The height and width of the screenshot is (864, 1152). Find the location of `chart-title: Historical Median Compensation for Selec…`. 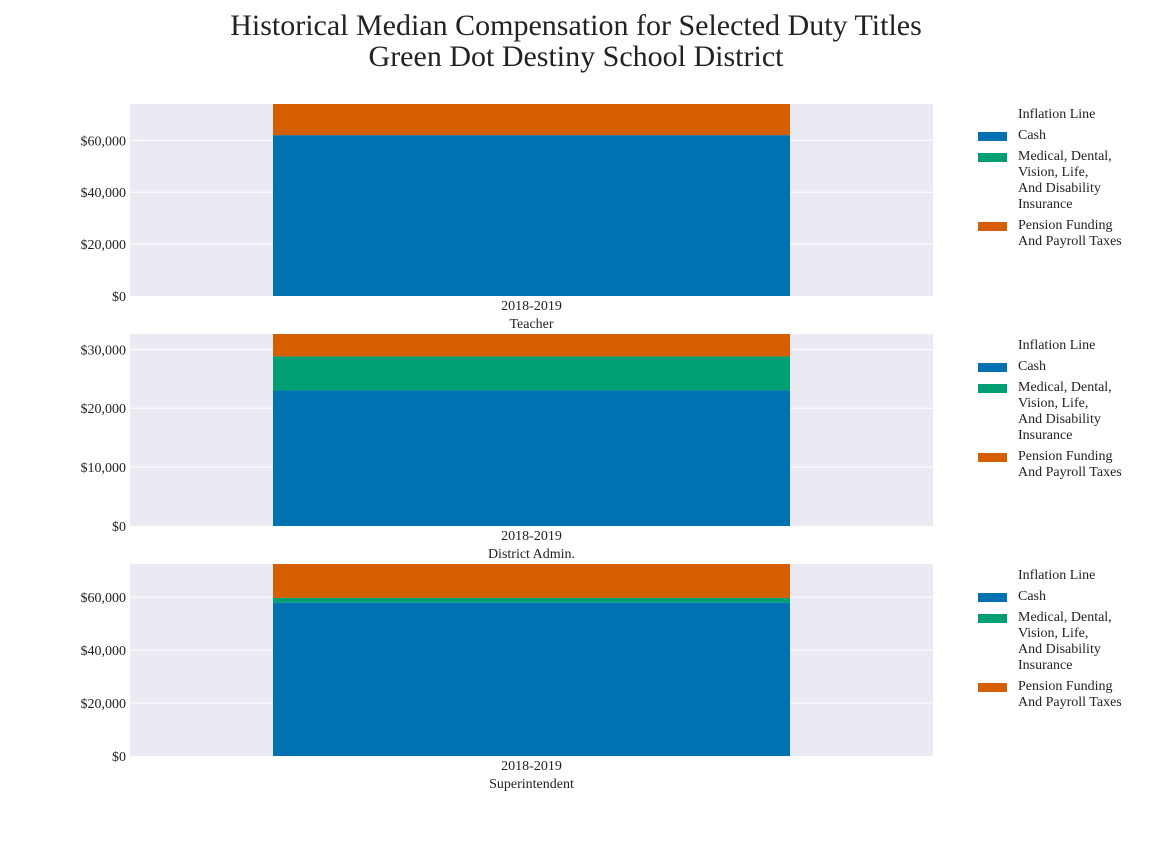

chart-title: Historical Median Compensation for Selec… is located at coordinates (576, 41).